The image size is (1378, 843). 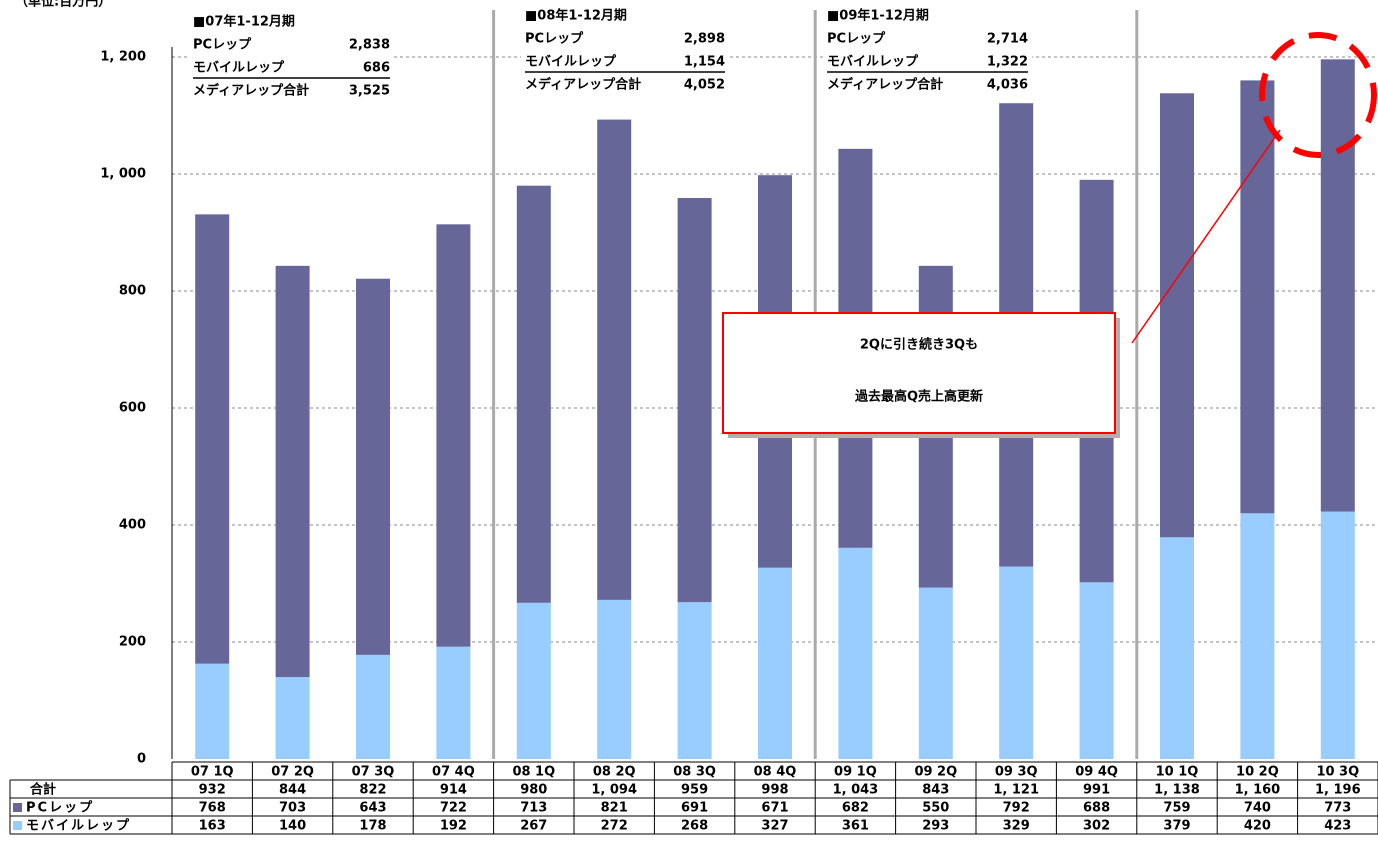 What do you see at coordinates (774, 808) in the screenshot?
I see `table-cell: 671` at bounding box center [774, 808].